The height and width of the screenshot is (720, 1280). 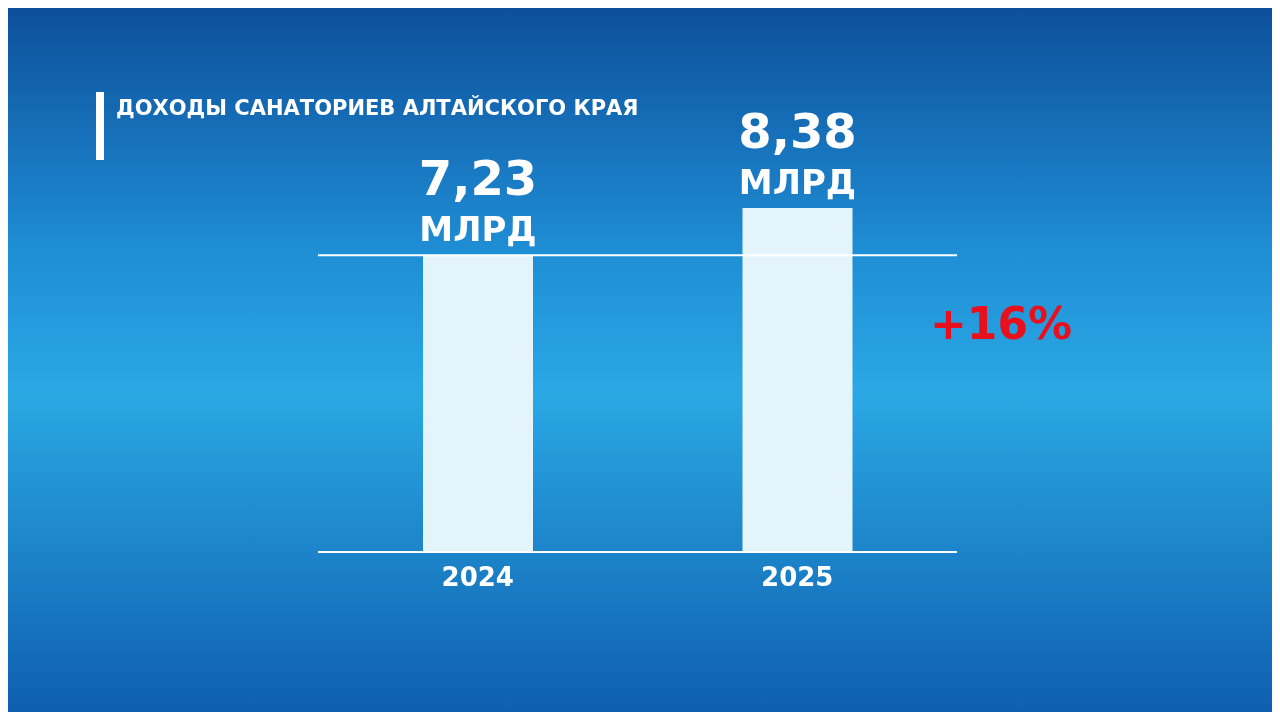 What do you see at coordinates (377, 108) in the screenshot?
I see `chart-title: ДОХОДЫ САНАТОРИЕВ АЛТАЙСКОГО КРАЯ` at bounding box center [377, 108].